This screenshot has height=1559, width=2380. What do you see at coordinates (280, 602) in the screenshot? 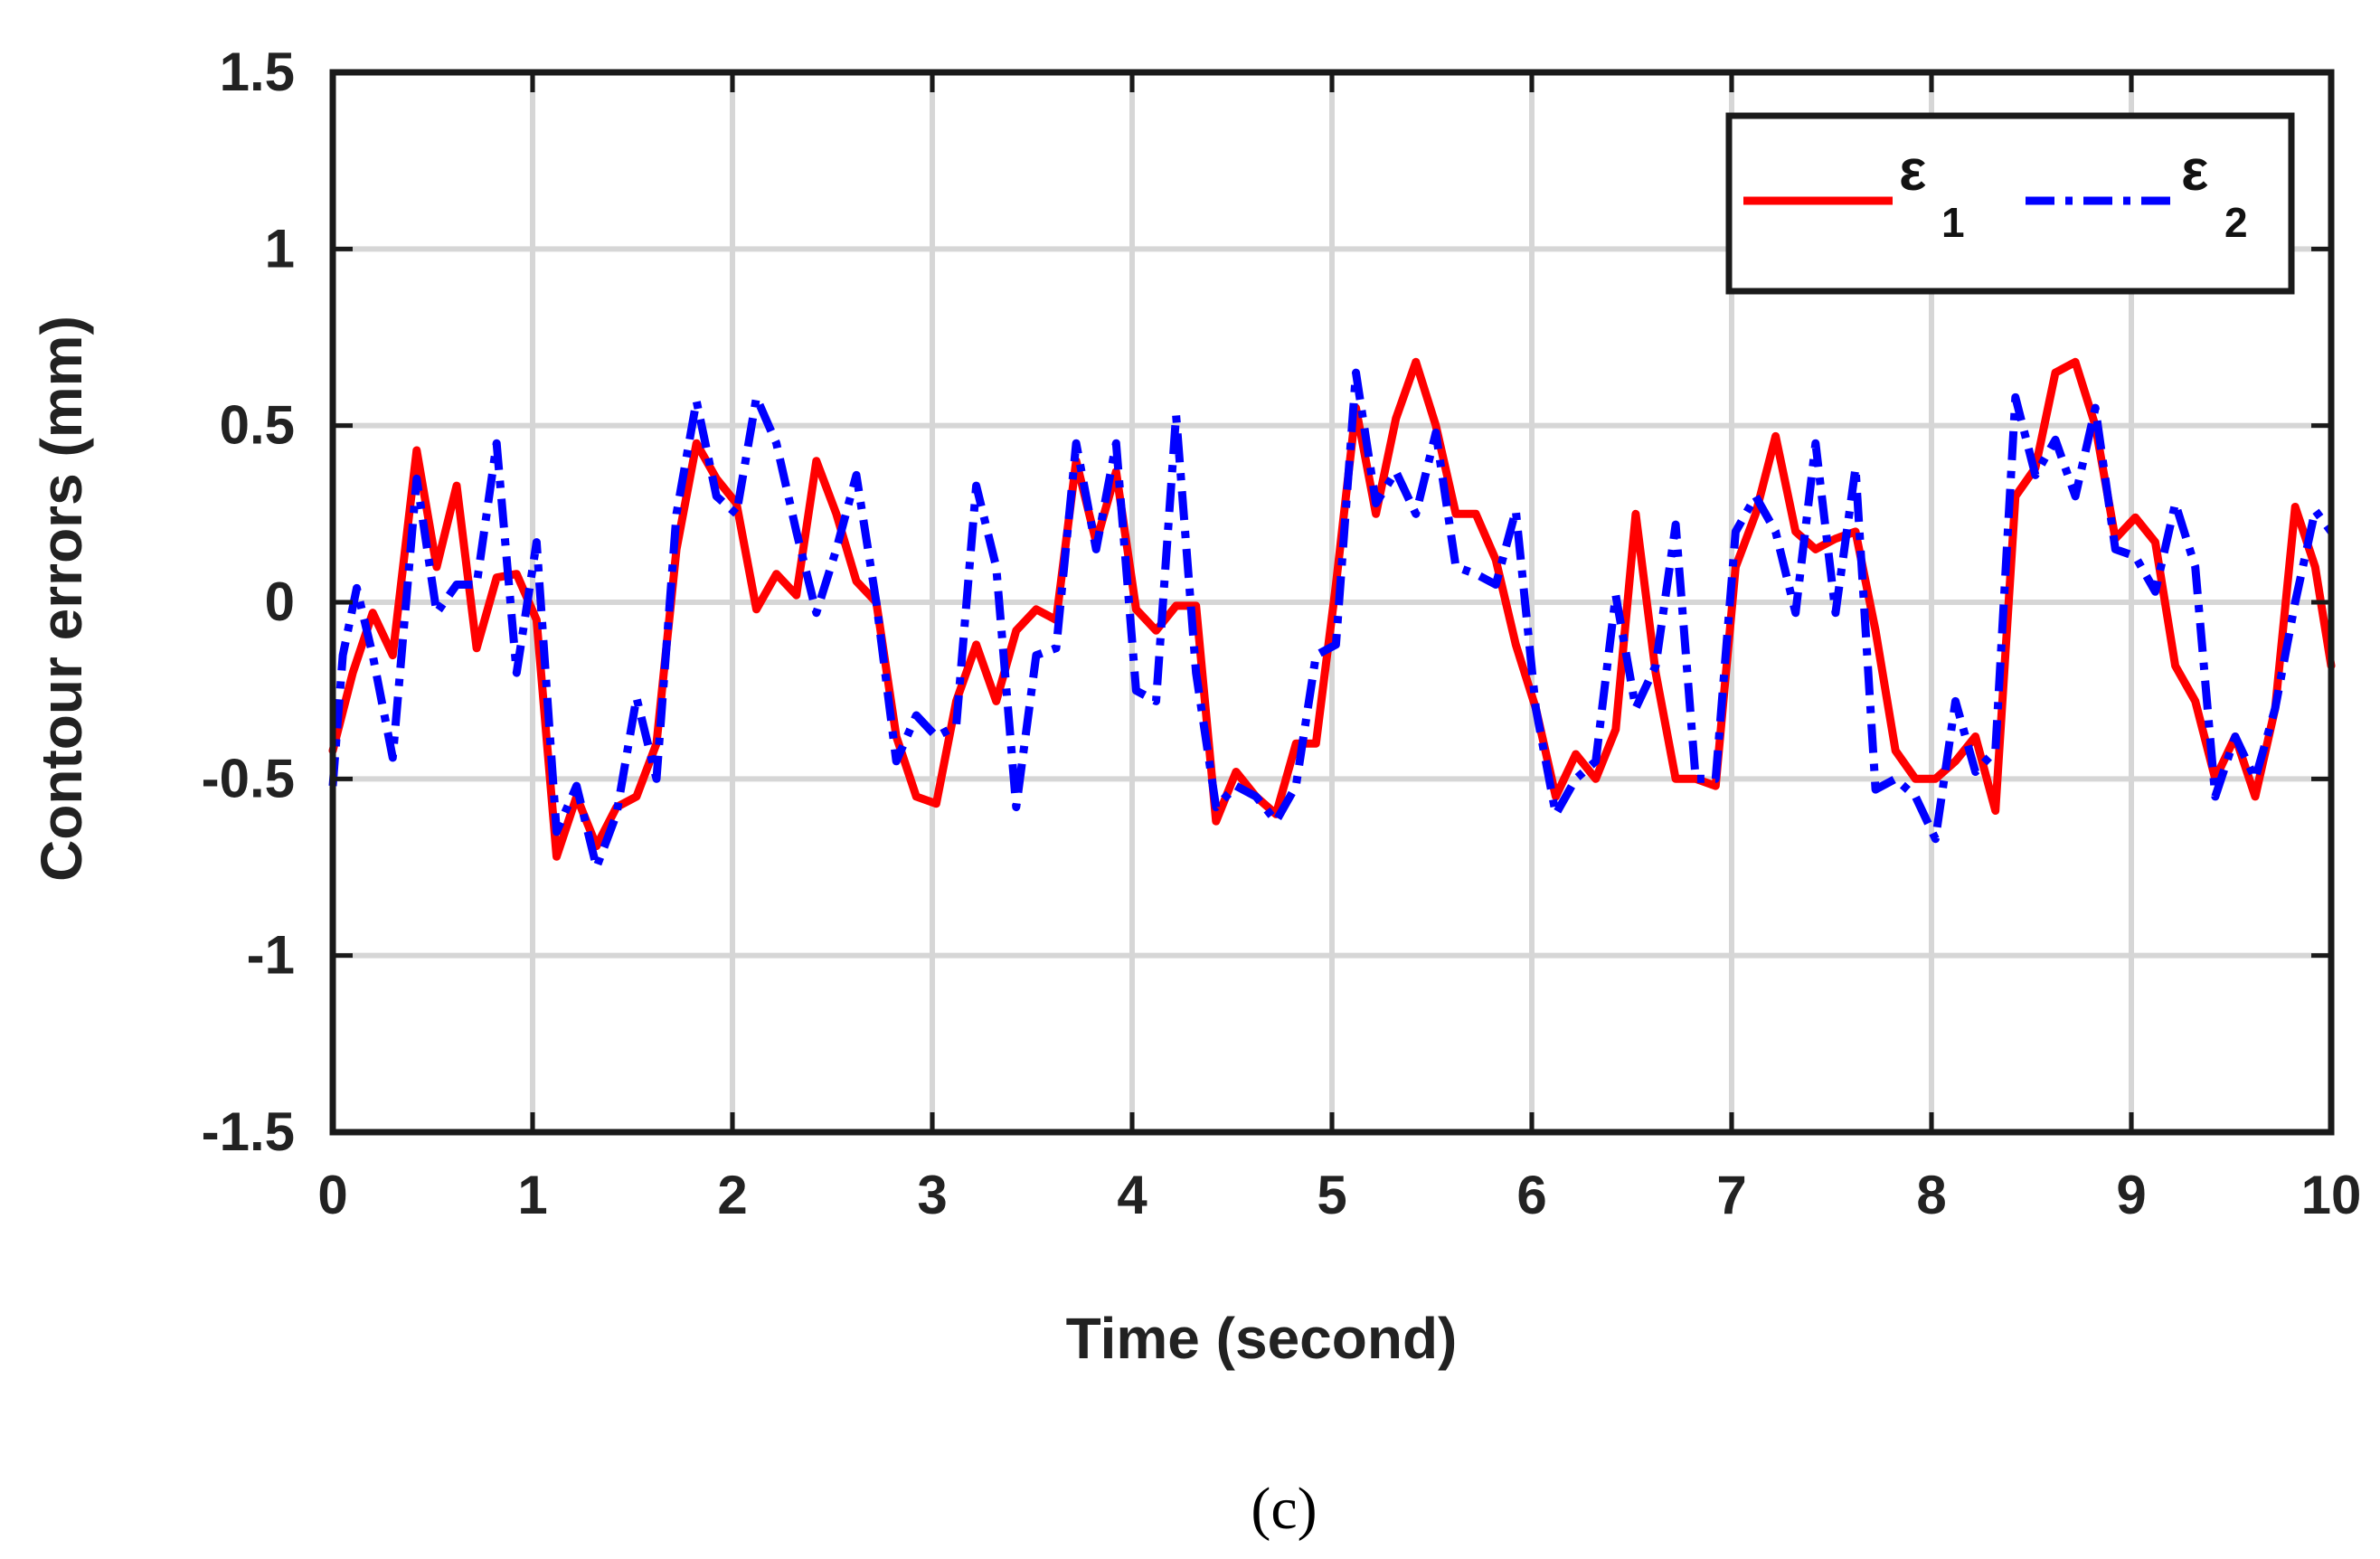
I see `y-tick-label: 0` at bounding box center [280, 602].